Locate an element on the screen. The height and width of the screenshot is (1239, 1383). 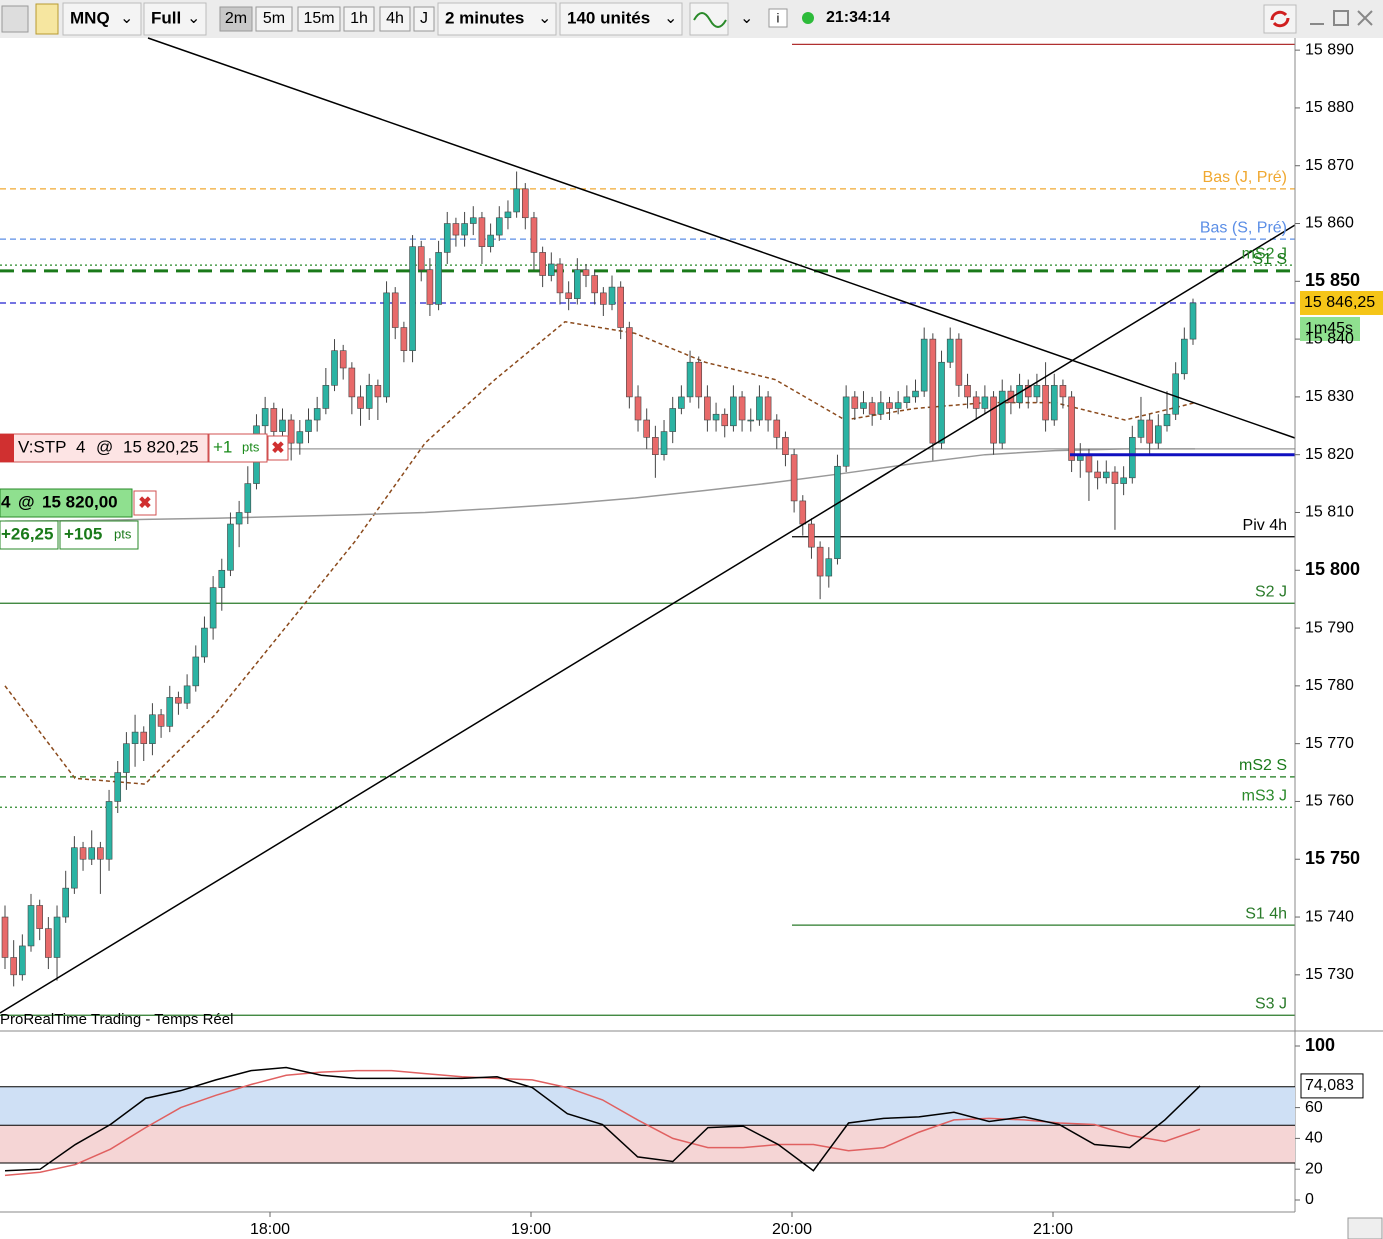
info-icon: i is located at coordinates (778, 17).